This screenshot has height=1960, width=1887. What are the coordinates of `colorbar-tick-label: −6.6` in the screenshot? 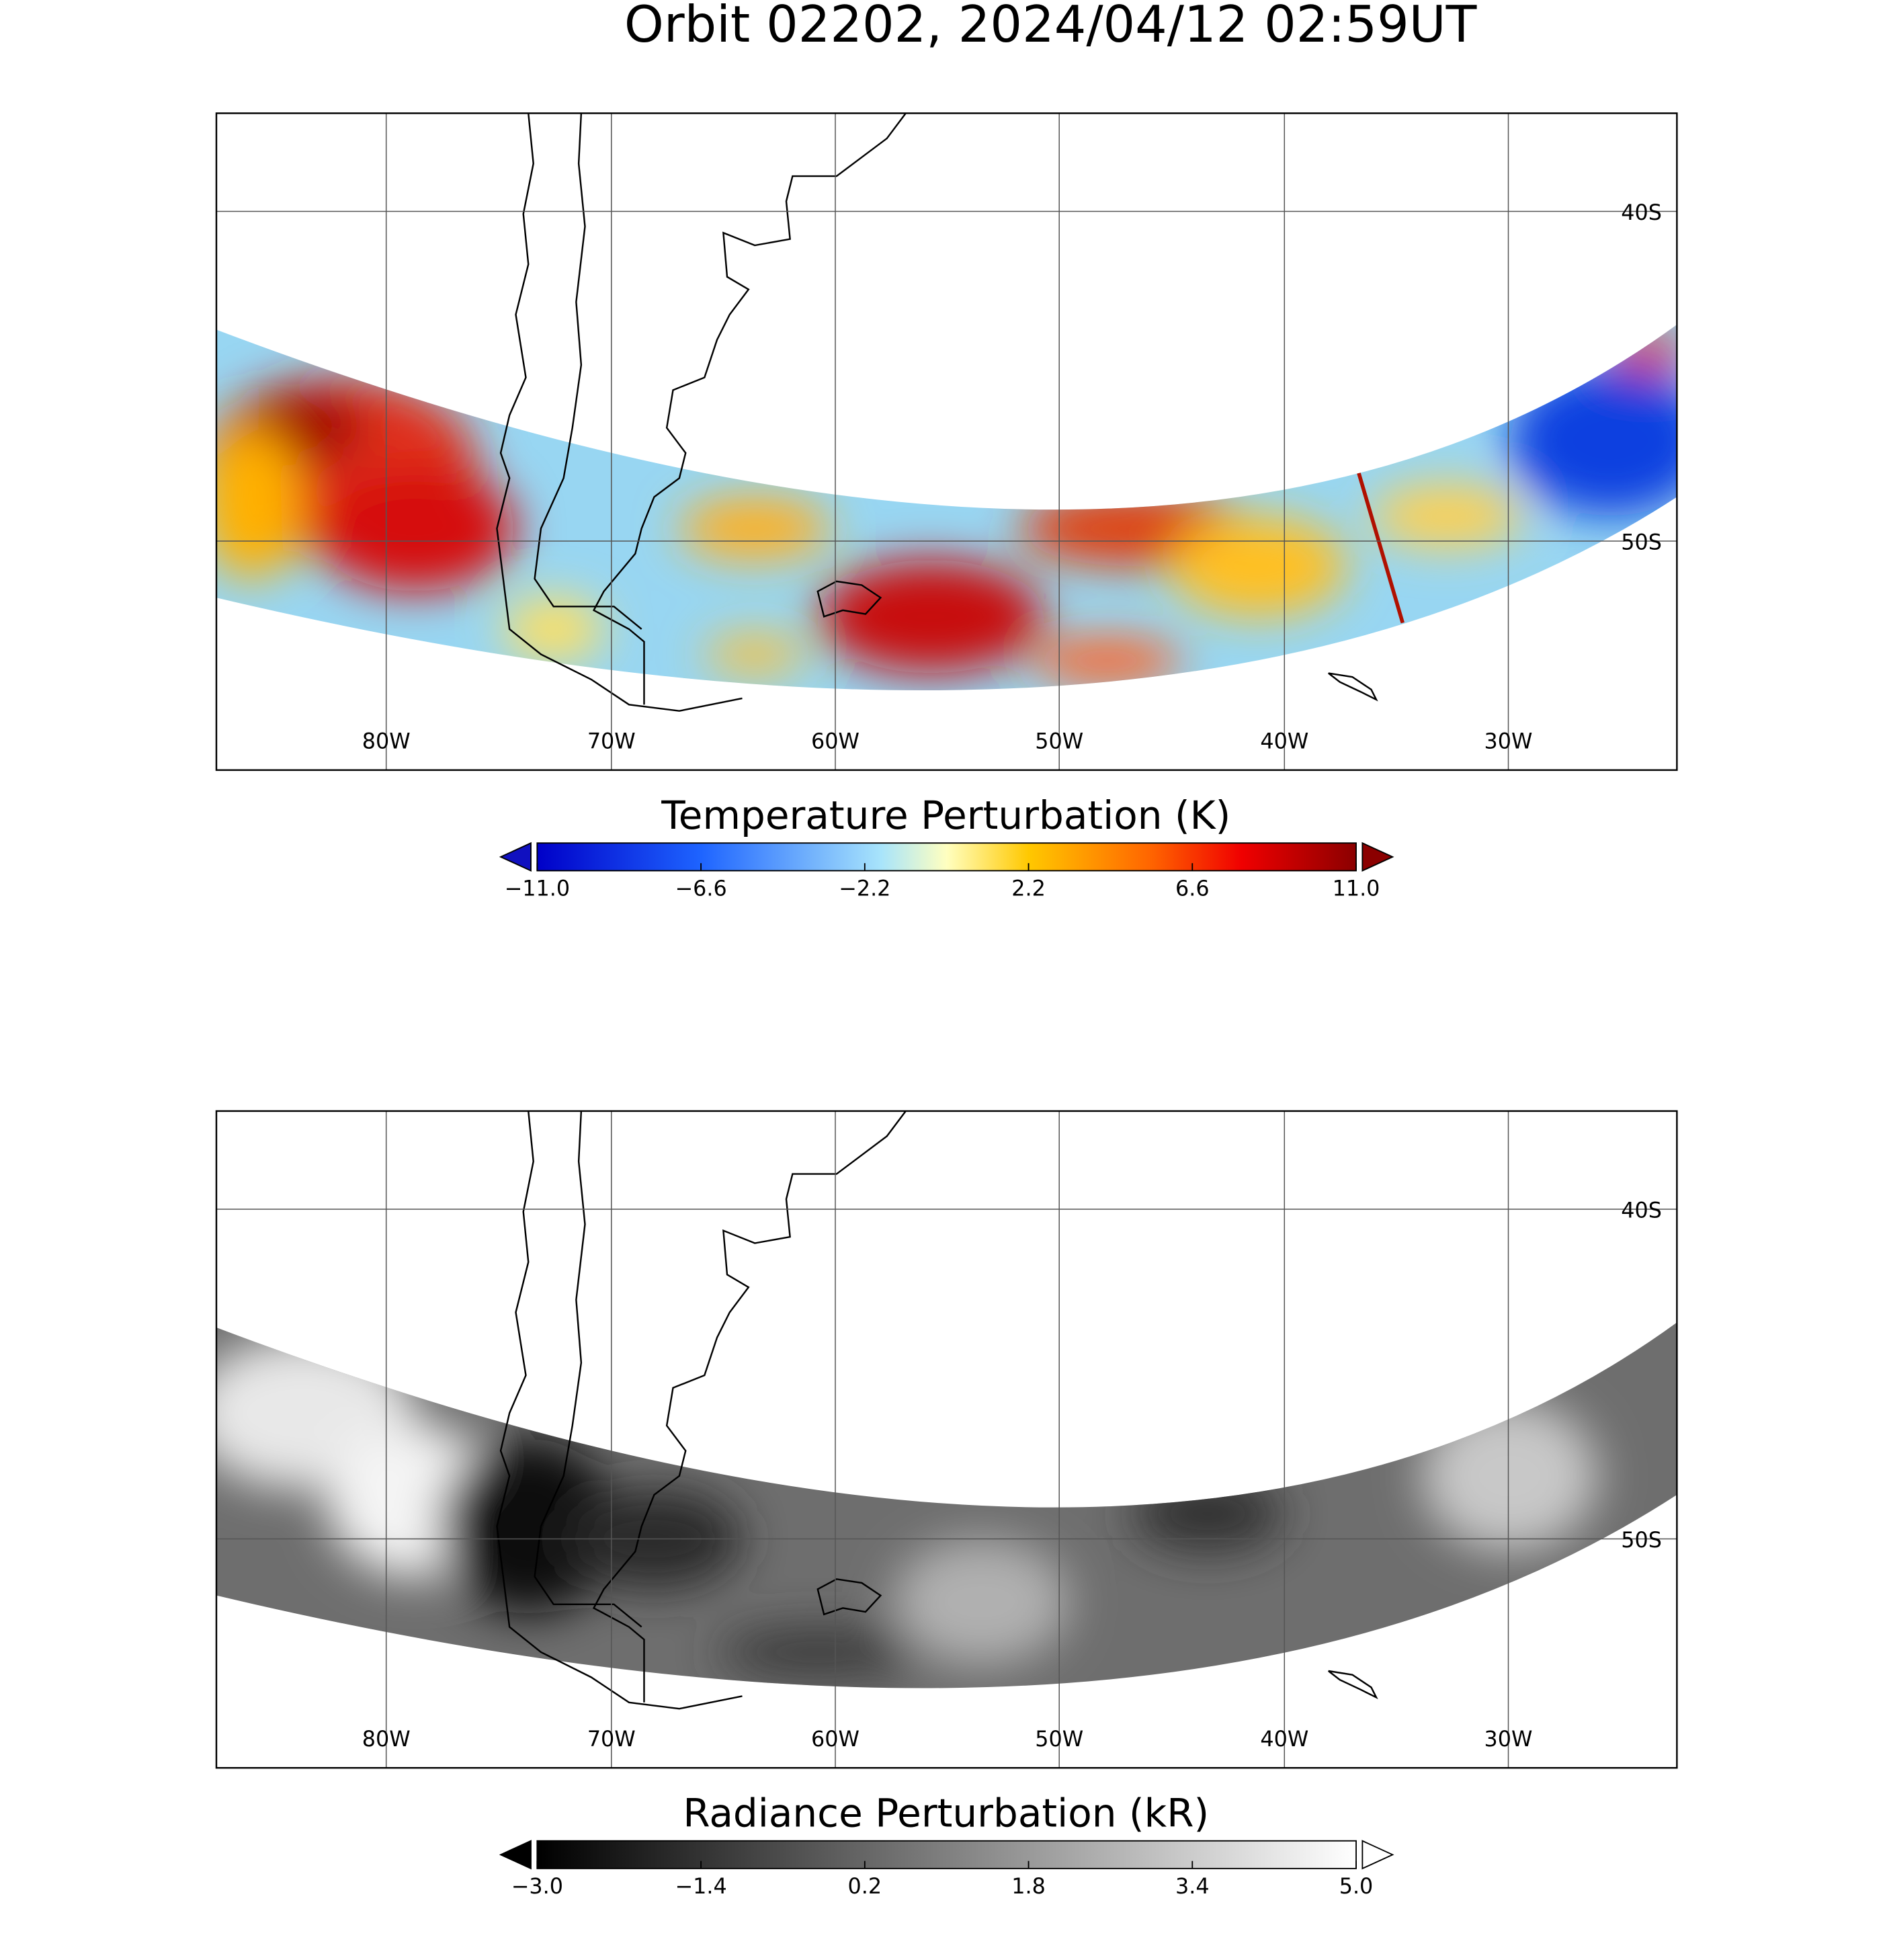 It's located at (700, 888).